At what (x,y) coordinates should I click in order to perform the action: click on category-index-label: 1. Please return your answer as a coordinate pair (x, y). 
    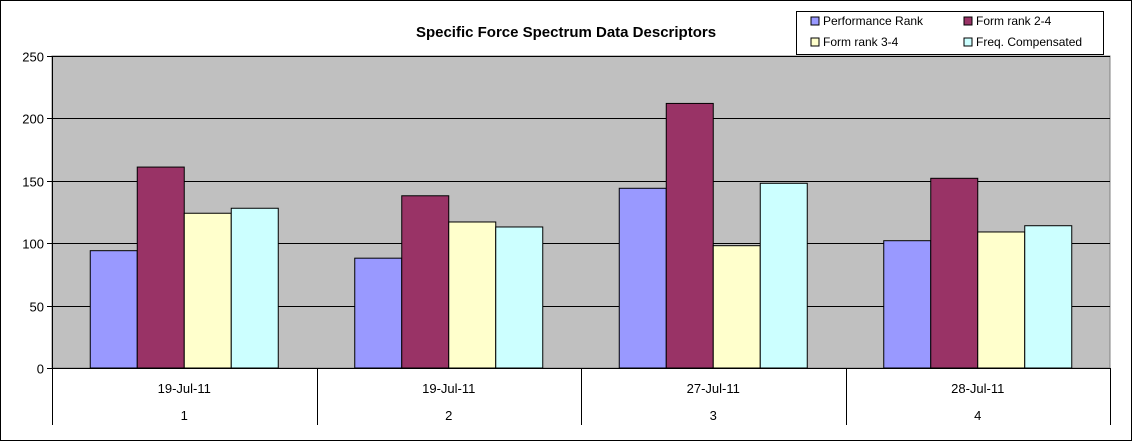
    Looking at the image, I should click on (184, 415).